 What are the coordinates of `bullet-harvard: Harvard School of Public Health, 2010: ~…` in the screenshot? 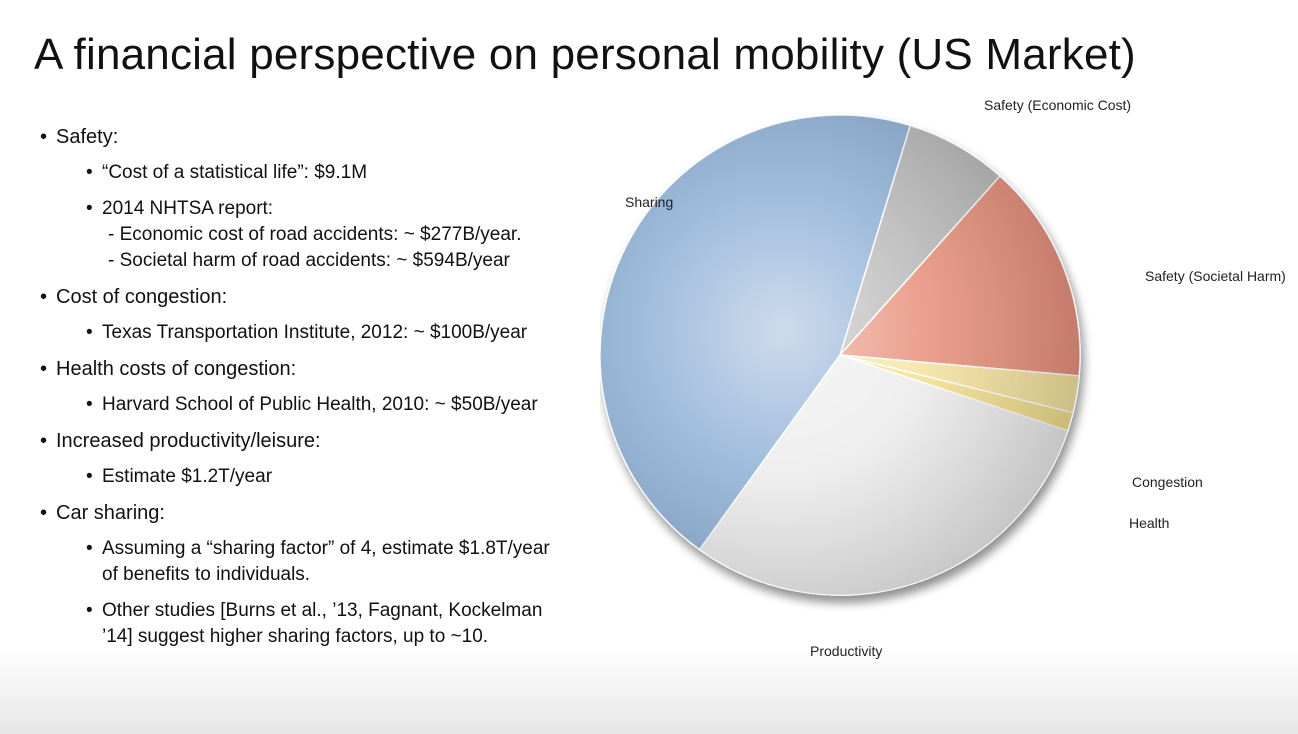 It's located at (357, 405).